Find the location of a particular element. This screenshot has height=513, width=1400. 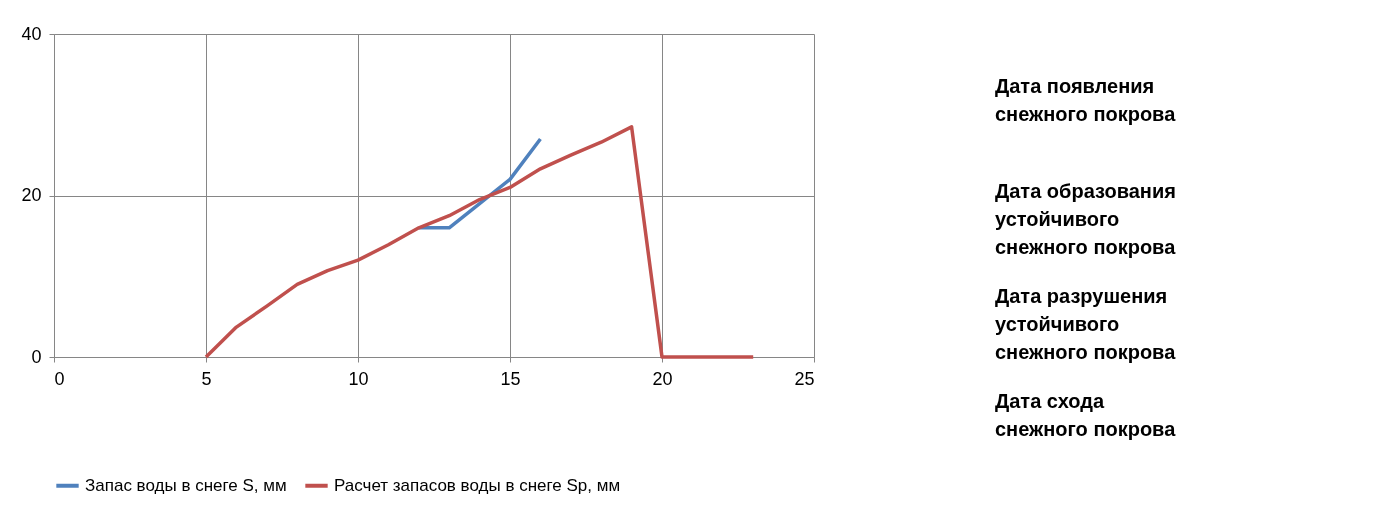

x-tick-label: 5 is located at coordinates (206, 378).